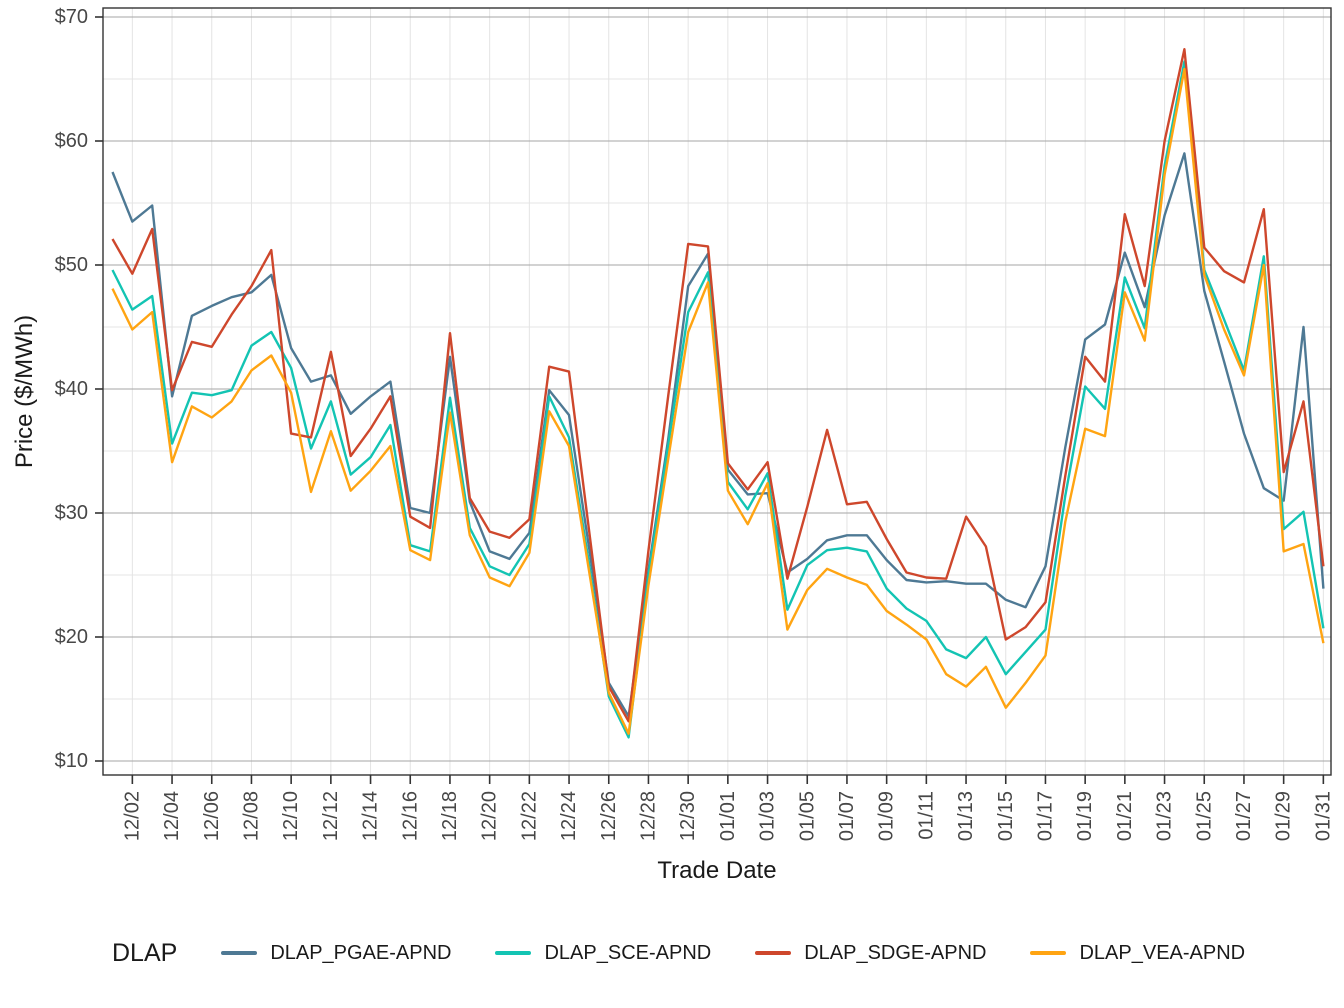 The width and height of the screenshot is (1344, 1008). I want to click on legend-item-DLAP_SDGE-APND: DLAP_SDGE-APND, so click(870, 953).